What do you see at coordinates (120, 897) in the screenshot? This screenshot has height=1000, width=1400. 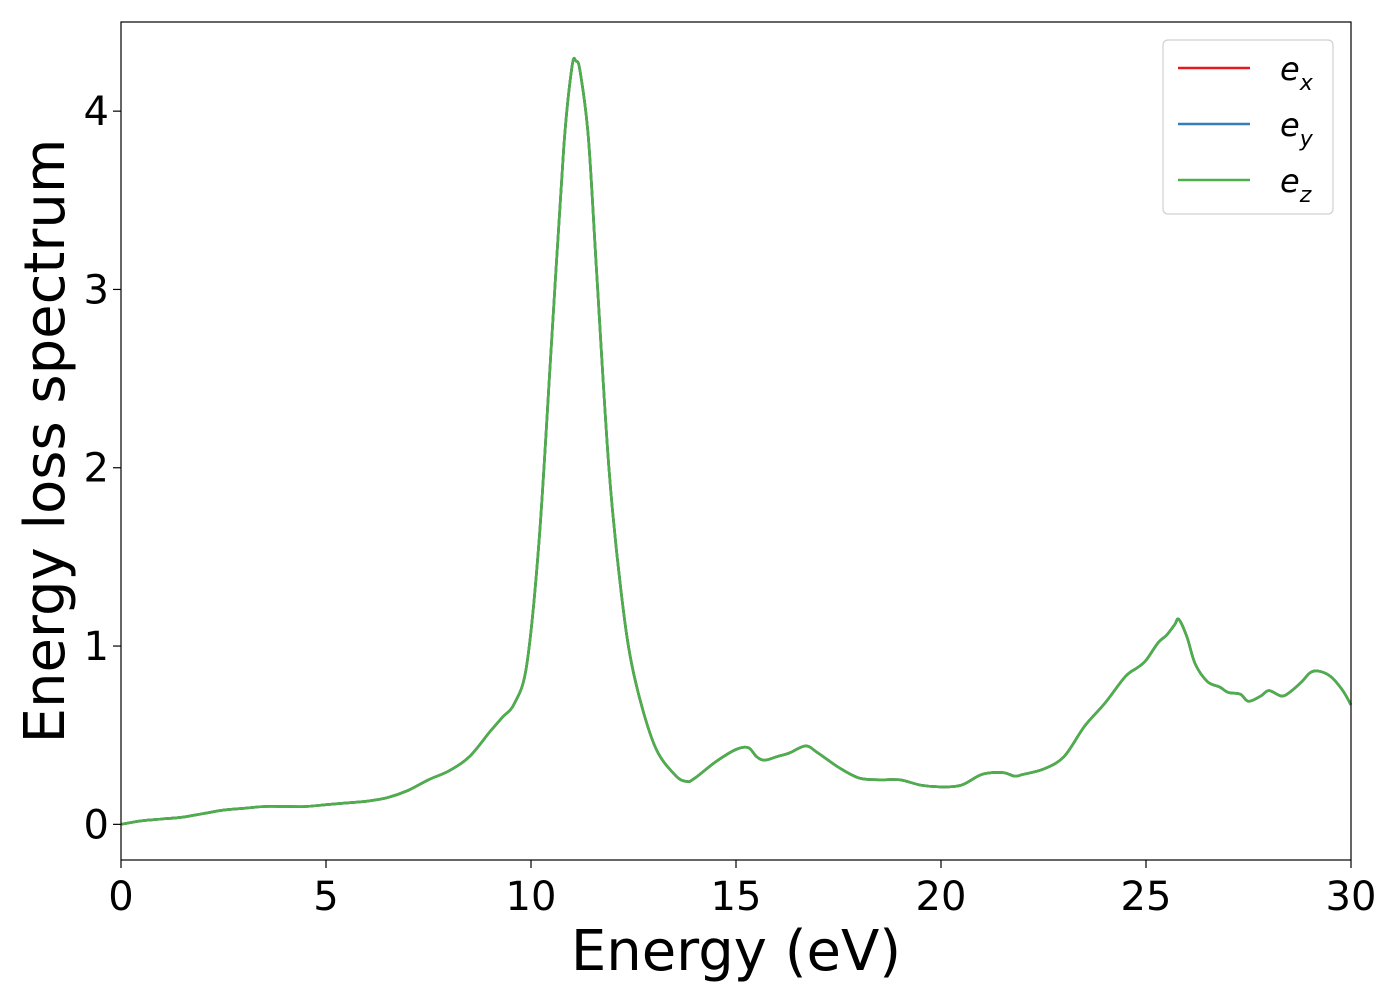 I see `x-tick-label: 0` at bounding box center [120, 897].